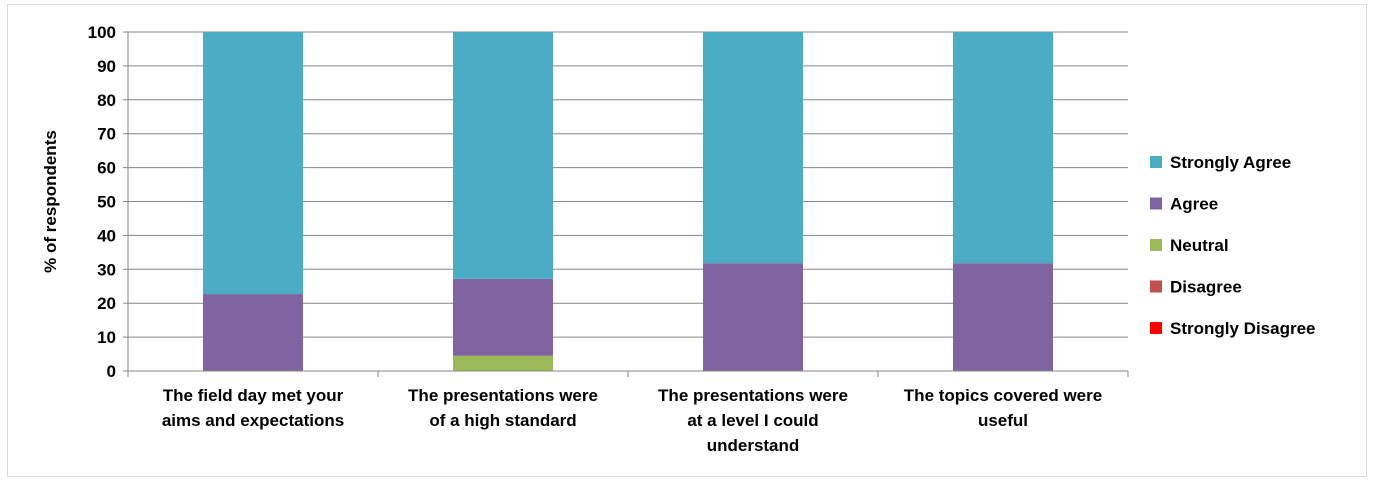 The width and height of the screenshot is (1375, 481). I want to click on y-axis-title: % of respondents, so click(50, 201).